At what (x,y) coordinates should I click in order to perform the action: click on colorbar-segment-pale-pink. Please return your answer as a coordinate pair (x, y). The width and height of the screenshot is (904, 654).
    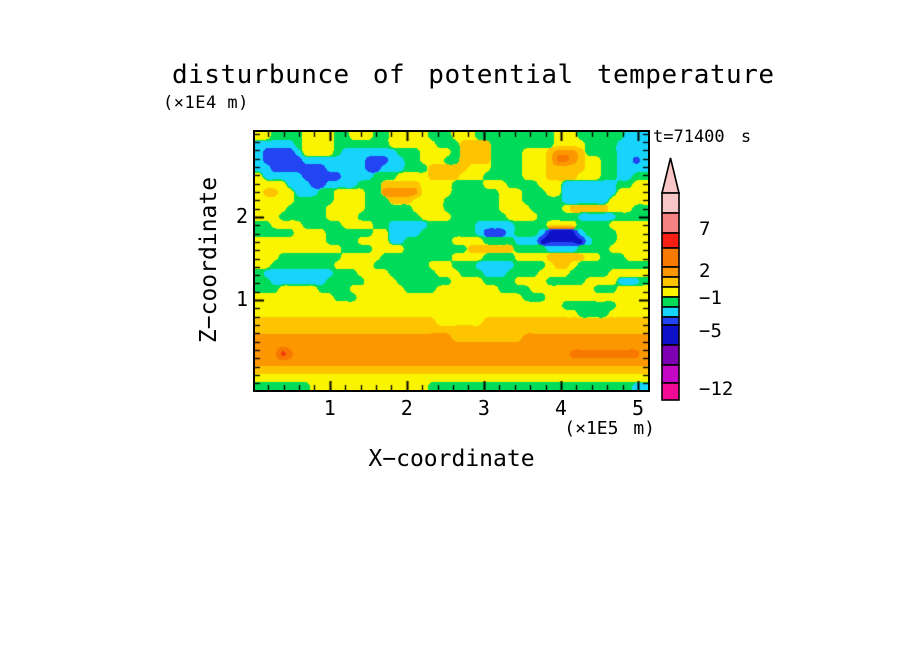
    Looking at the image, I should click on (670, 203).